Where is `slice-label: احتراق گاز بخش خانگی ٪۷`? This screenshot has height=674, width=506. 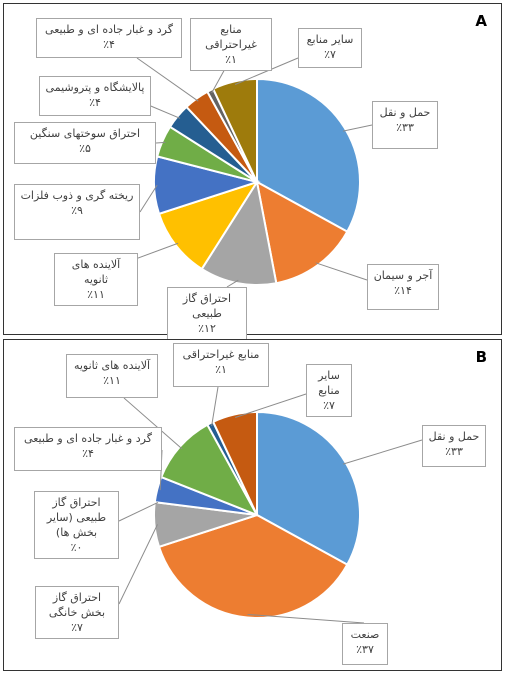
slice-label: احتراق گاز بخش خانگی ٪۷ is located at coordinates (77, 612).